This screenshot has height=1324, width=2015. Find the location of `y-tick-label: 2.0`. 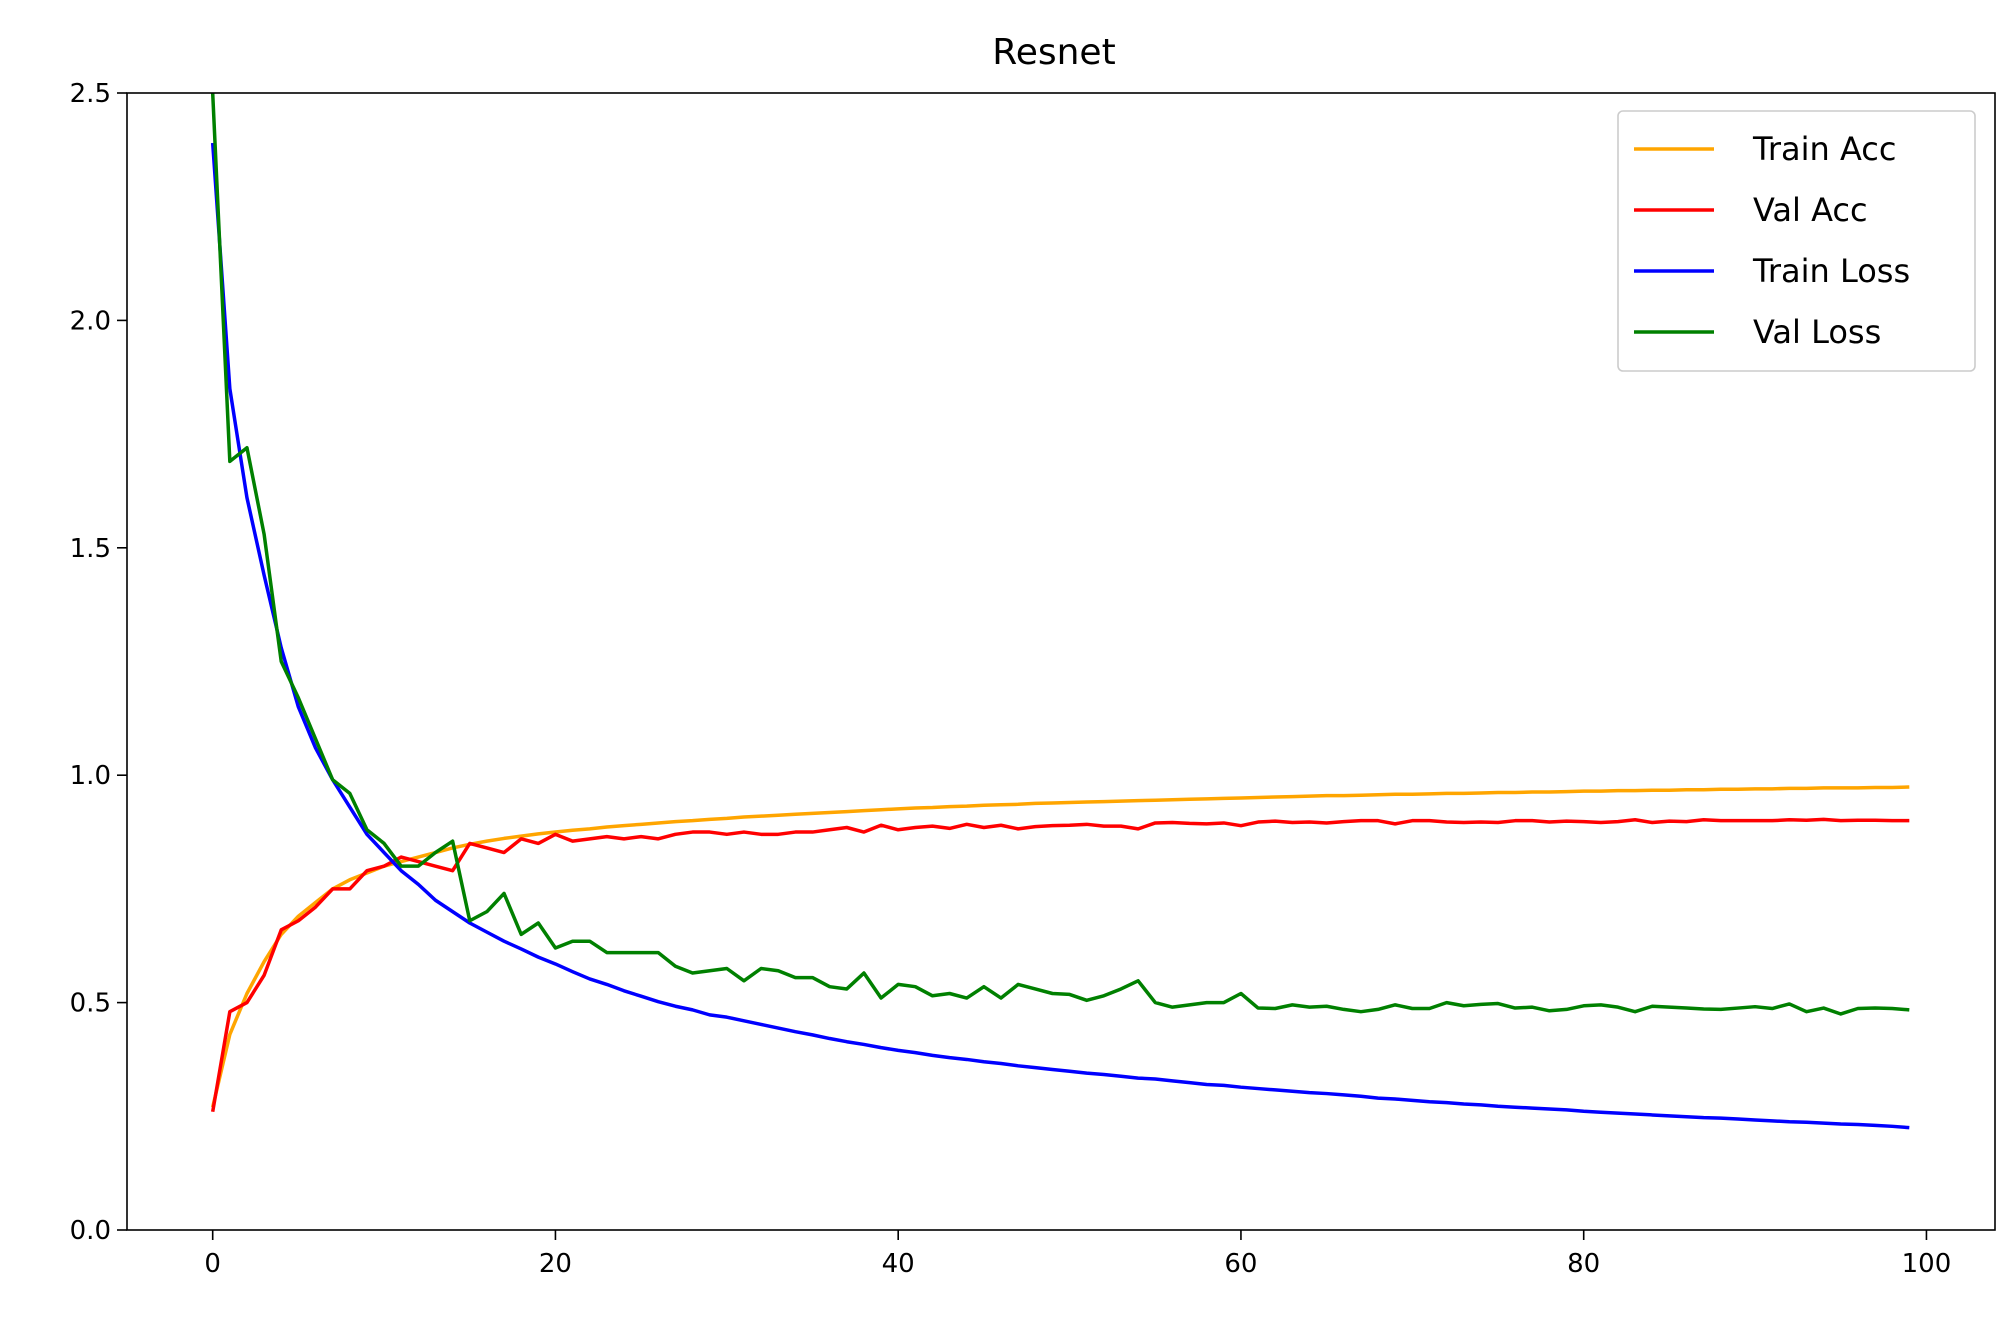

y-tick-label: 2.0 is located at coordinates (90, 321).